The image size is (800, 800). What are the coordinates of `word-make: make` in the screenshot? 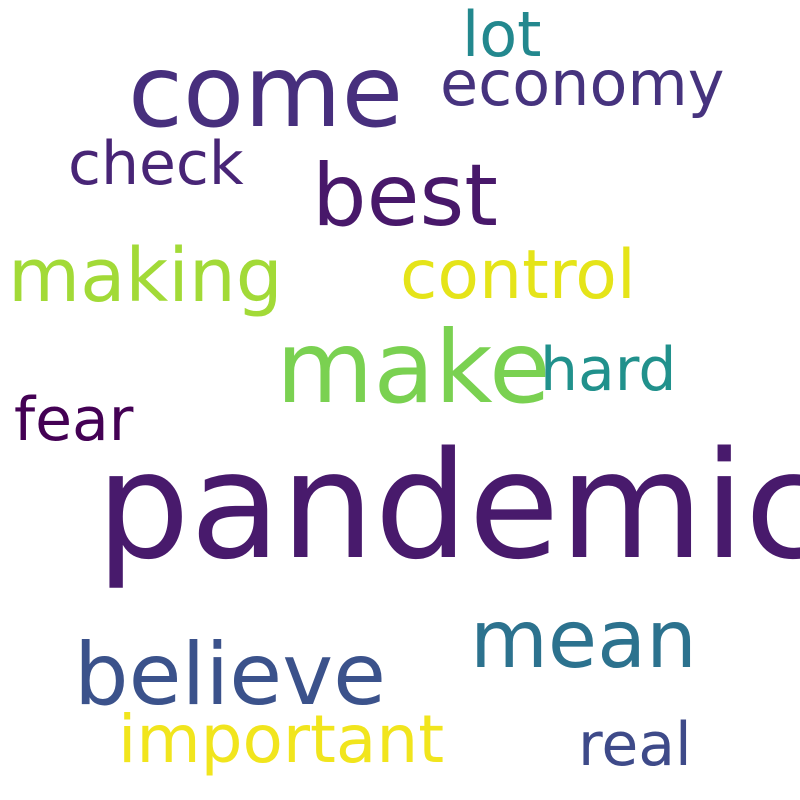 It's located at (413, 367).